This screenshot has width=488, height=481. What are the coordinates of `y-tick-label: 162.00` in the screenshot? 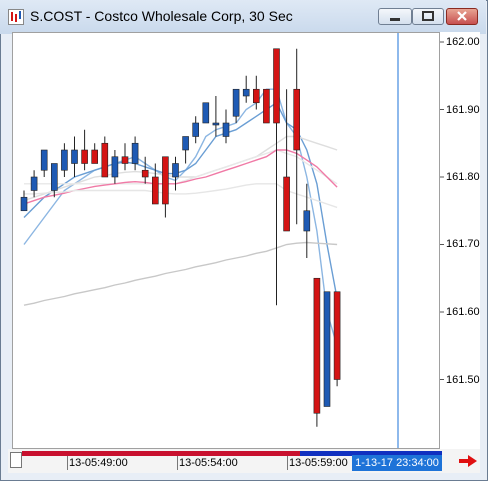 It's located at (463, 42).